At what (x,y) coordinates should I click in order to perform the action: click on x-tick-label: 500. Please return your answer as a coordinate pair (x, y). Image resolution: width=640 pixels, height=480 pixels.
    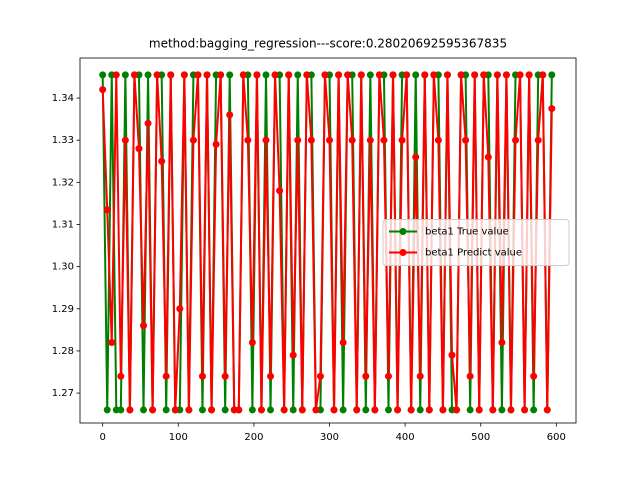
    Looking at the image, I should click on (480, 437).